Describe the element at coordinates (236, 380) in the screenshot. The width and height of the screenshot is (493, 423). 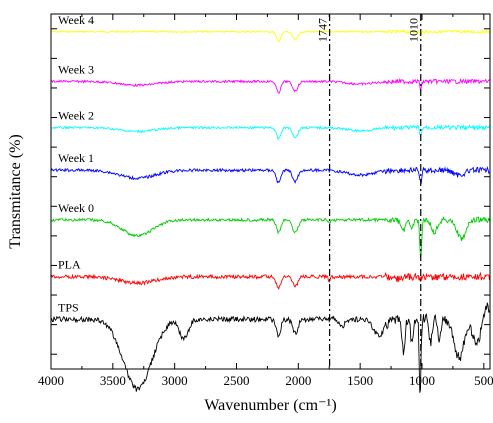
I see `x-tick-label: 2500` at that location.